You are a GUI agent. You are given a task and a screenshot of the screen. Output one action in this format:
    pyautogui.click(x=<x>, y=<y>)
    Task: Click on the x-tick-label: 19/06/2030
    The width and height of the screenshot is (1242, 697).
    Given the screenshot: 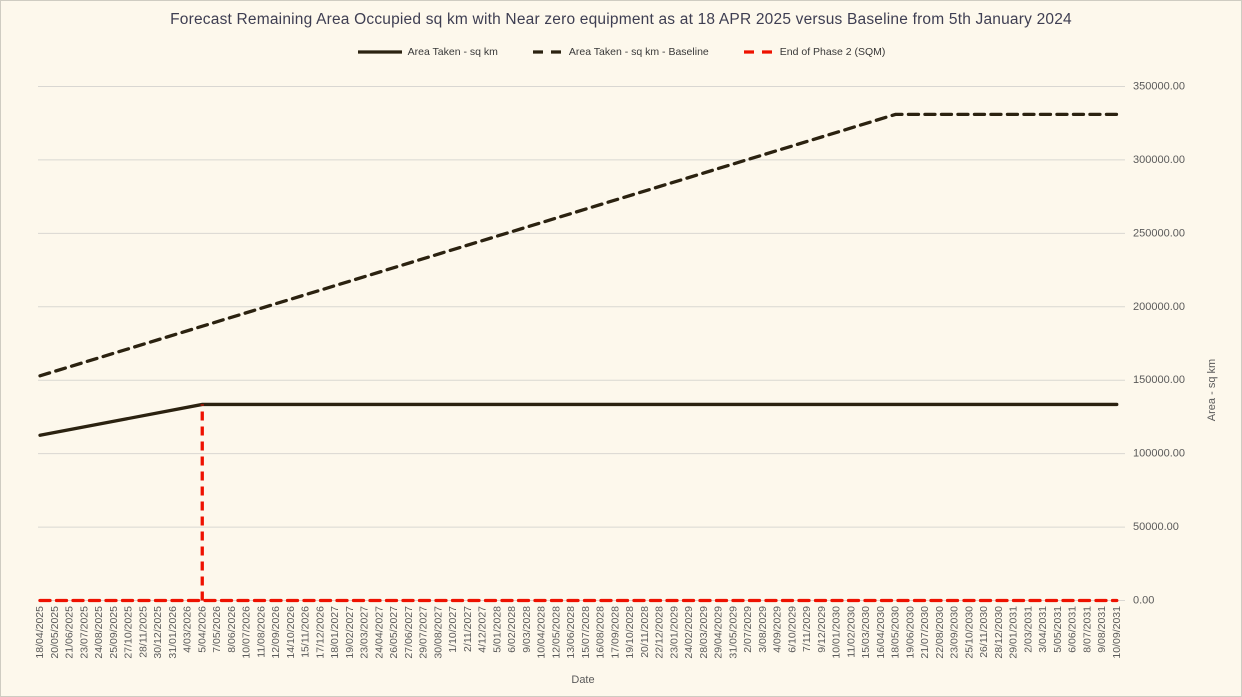 What is the action you would take?
    pyautogui.click(x=910, y=632)
    